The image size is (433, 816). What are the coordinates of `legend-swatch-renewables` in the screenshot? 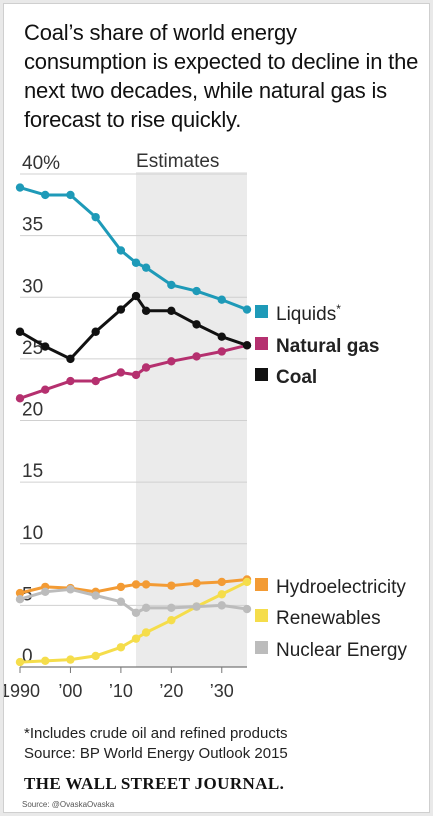 It's located at (261, 615).